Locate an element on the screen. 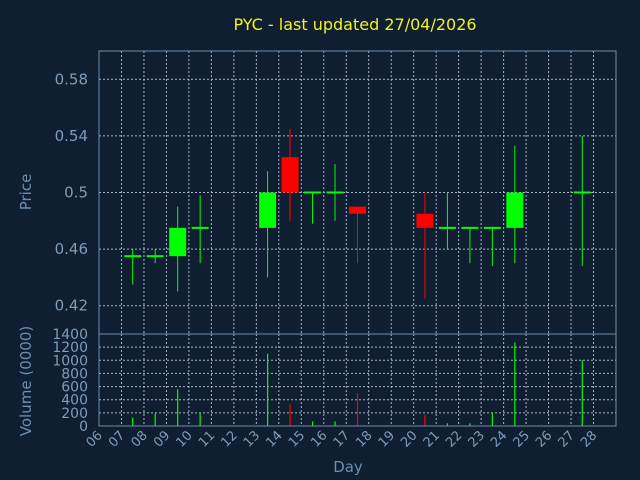 The image size is (640, 480). volume-tick-label: 200 is located at coordinates (74, 414).